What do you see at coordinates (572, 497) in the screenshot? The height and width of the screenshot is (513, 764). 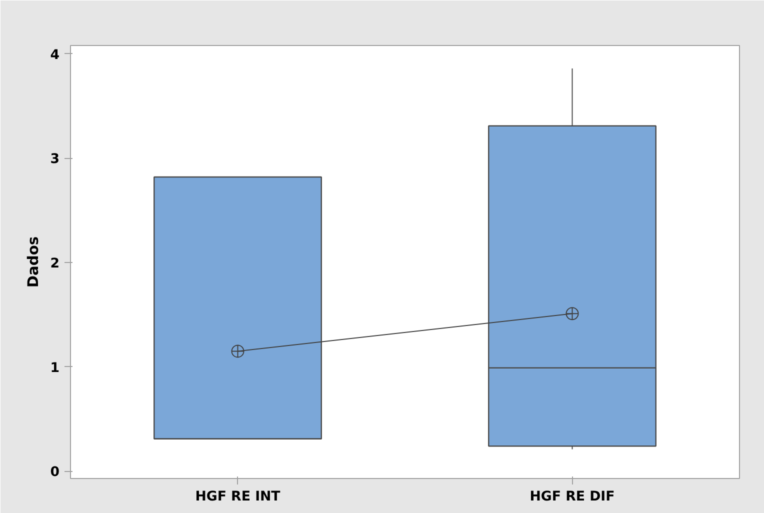 I see `x-tick-label: HGF RE DIF` at bounding box center [572, 497].